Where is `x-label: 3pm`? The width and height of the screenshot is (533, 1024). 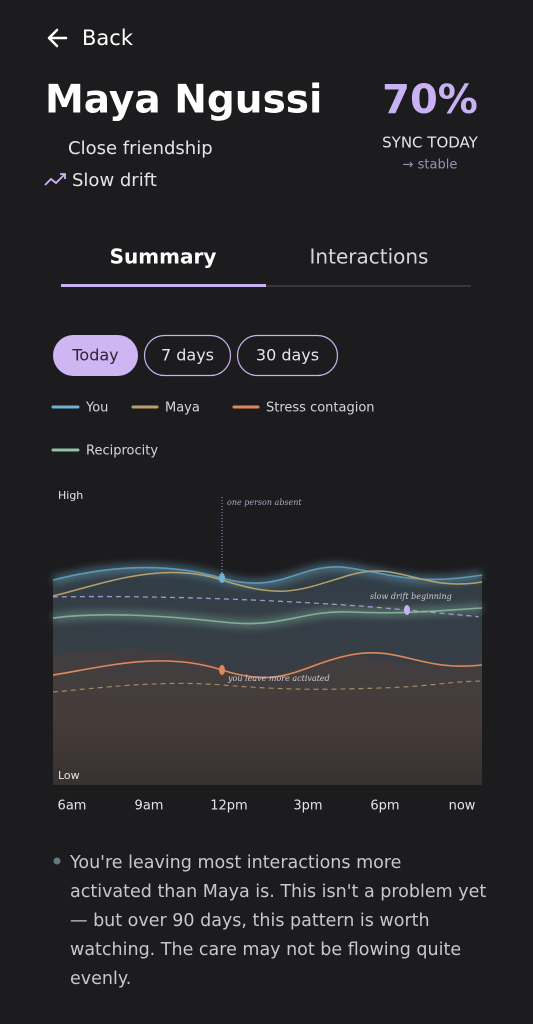 x-label: 3pm is located at coordinates (307, 806).